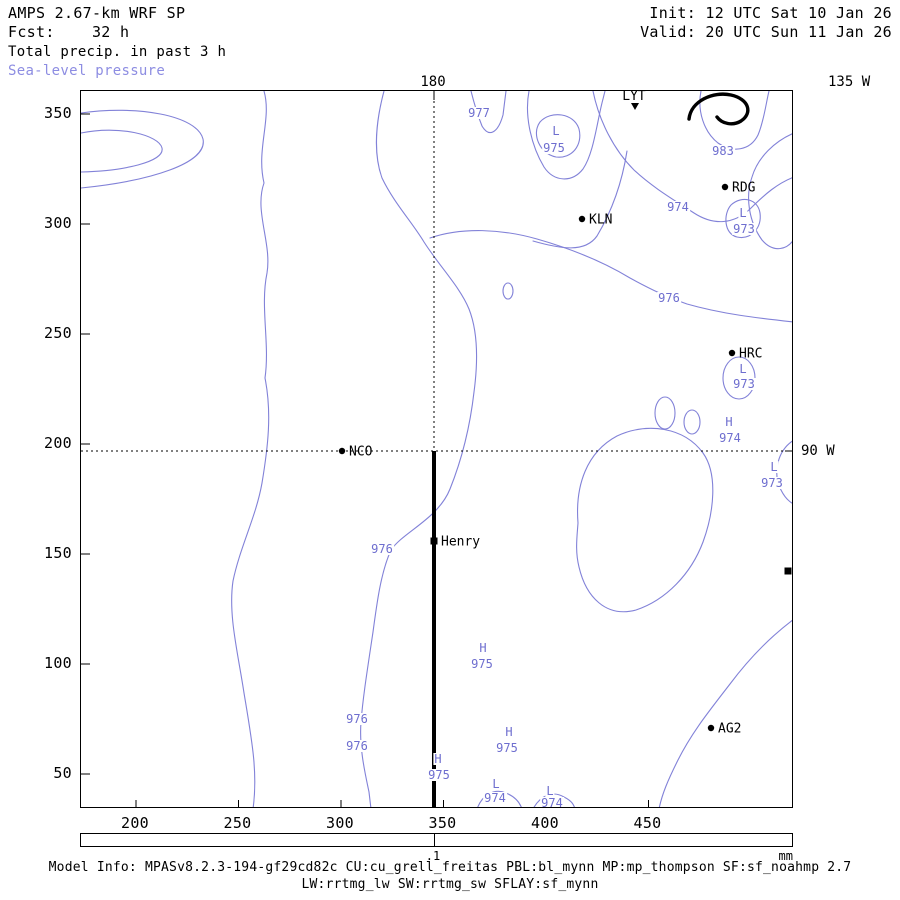  Describe the element at coordinates (732, 353) in the screenshot. I see `station-marker-HRC` at that location.